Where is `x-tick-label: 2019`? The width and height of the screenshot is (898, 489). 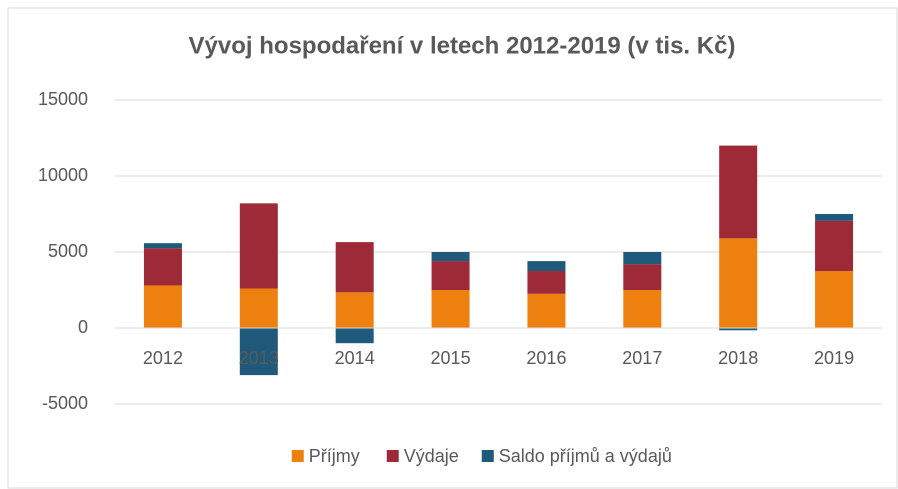
x-tick-label: 2019 is located at coordinates (834, 358).